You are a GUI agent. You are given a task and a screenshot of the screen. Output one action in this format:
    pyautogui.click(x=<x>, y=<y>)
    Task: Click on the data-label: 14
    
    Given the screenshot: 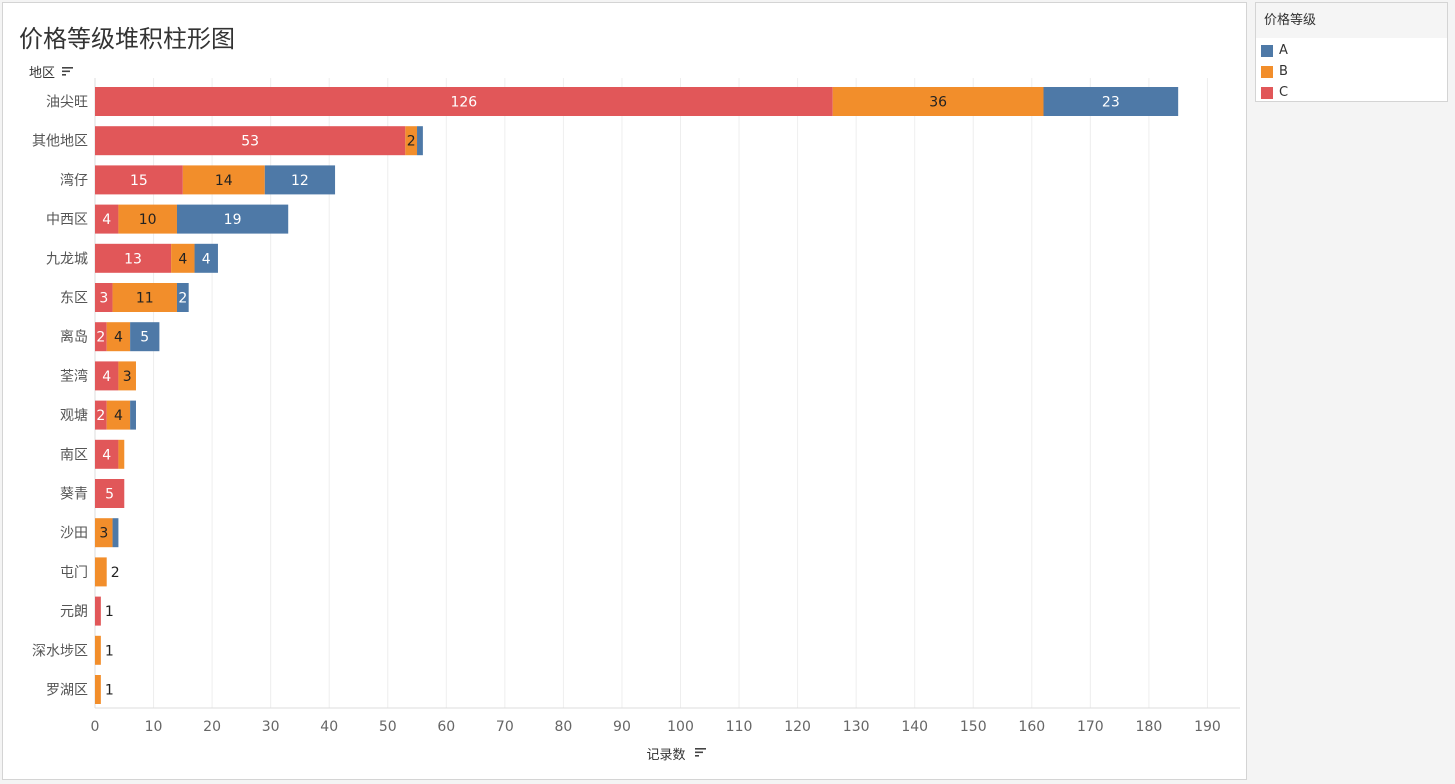 What is the action you would take?
    pyautogui.click(x=224, y=181)
    